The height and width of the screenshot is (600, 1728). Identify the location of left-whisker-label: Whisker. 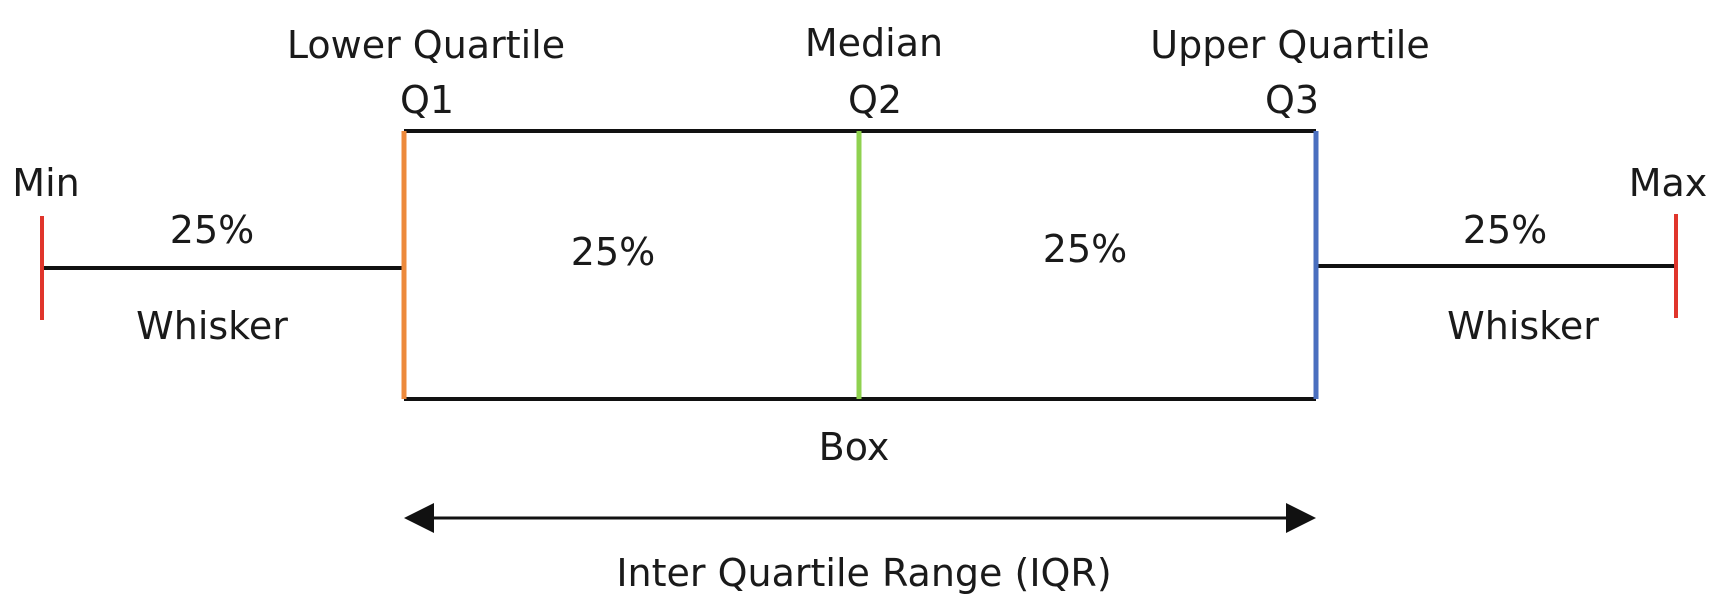
(212, 326).